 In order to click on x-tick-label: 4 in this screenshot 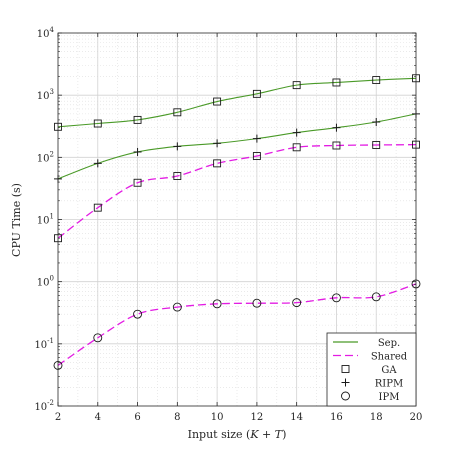, I will do `click(98, 417)`.